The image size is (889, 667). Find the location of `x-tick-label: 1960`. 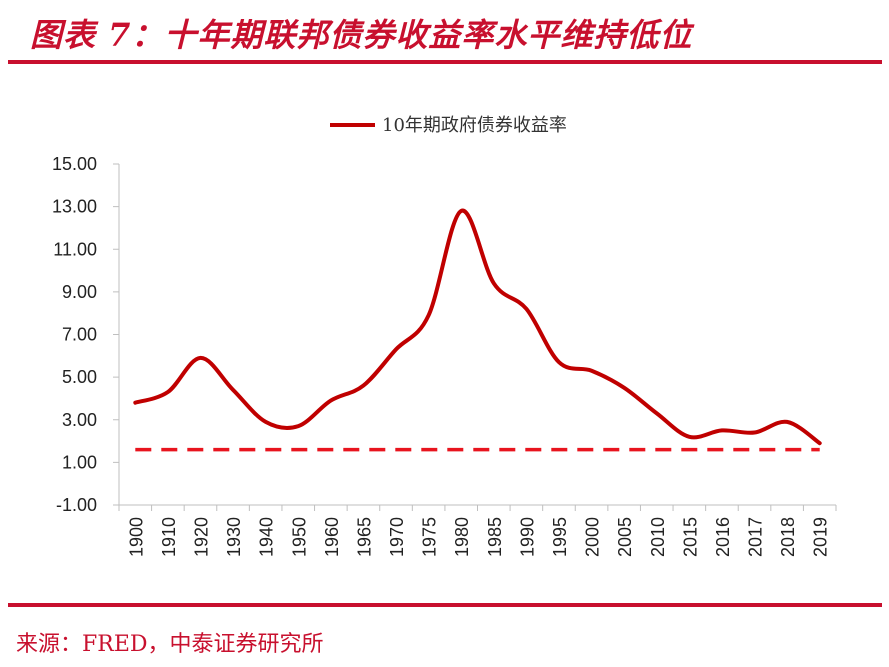

x-tick-label: 1960 is located at coordinates (332, 537).